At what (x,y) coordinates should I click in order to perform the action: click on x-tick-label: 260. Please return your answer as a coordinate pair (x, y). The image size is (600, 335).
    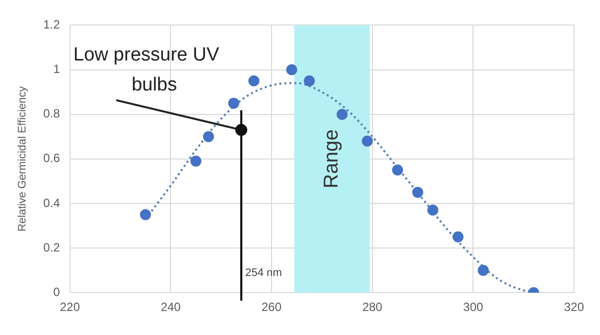
    Looking at the image, I should click on (272, 307).